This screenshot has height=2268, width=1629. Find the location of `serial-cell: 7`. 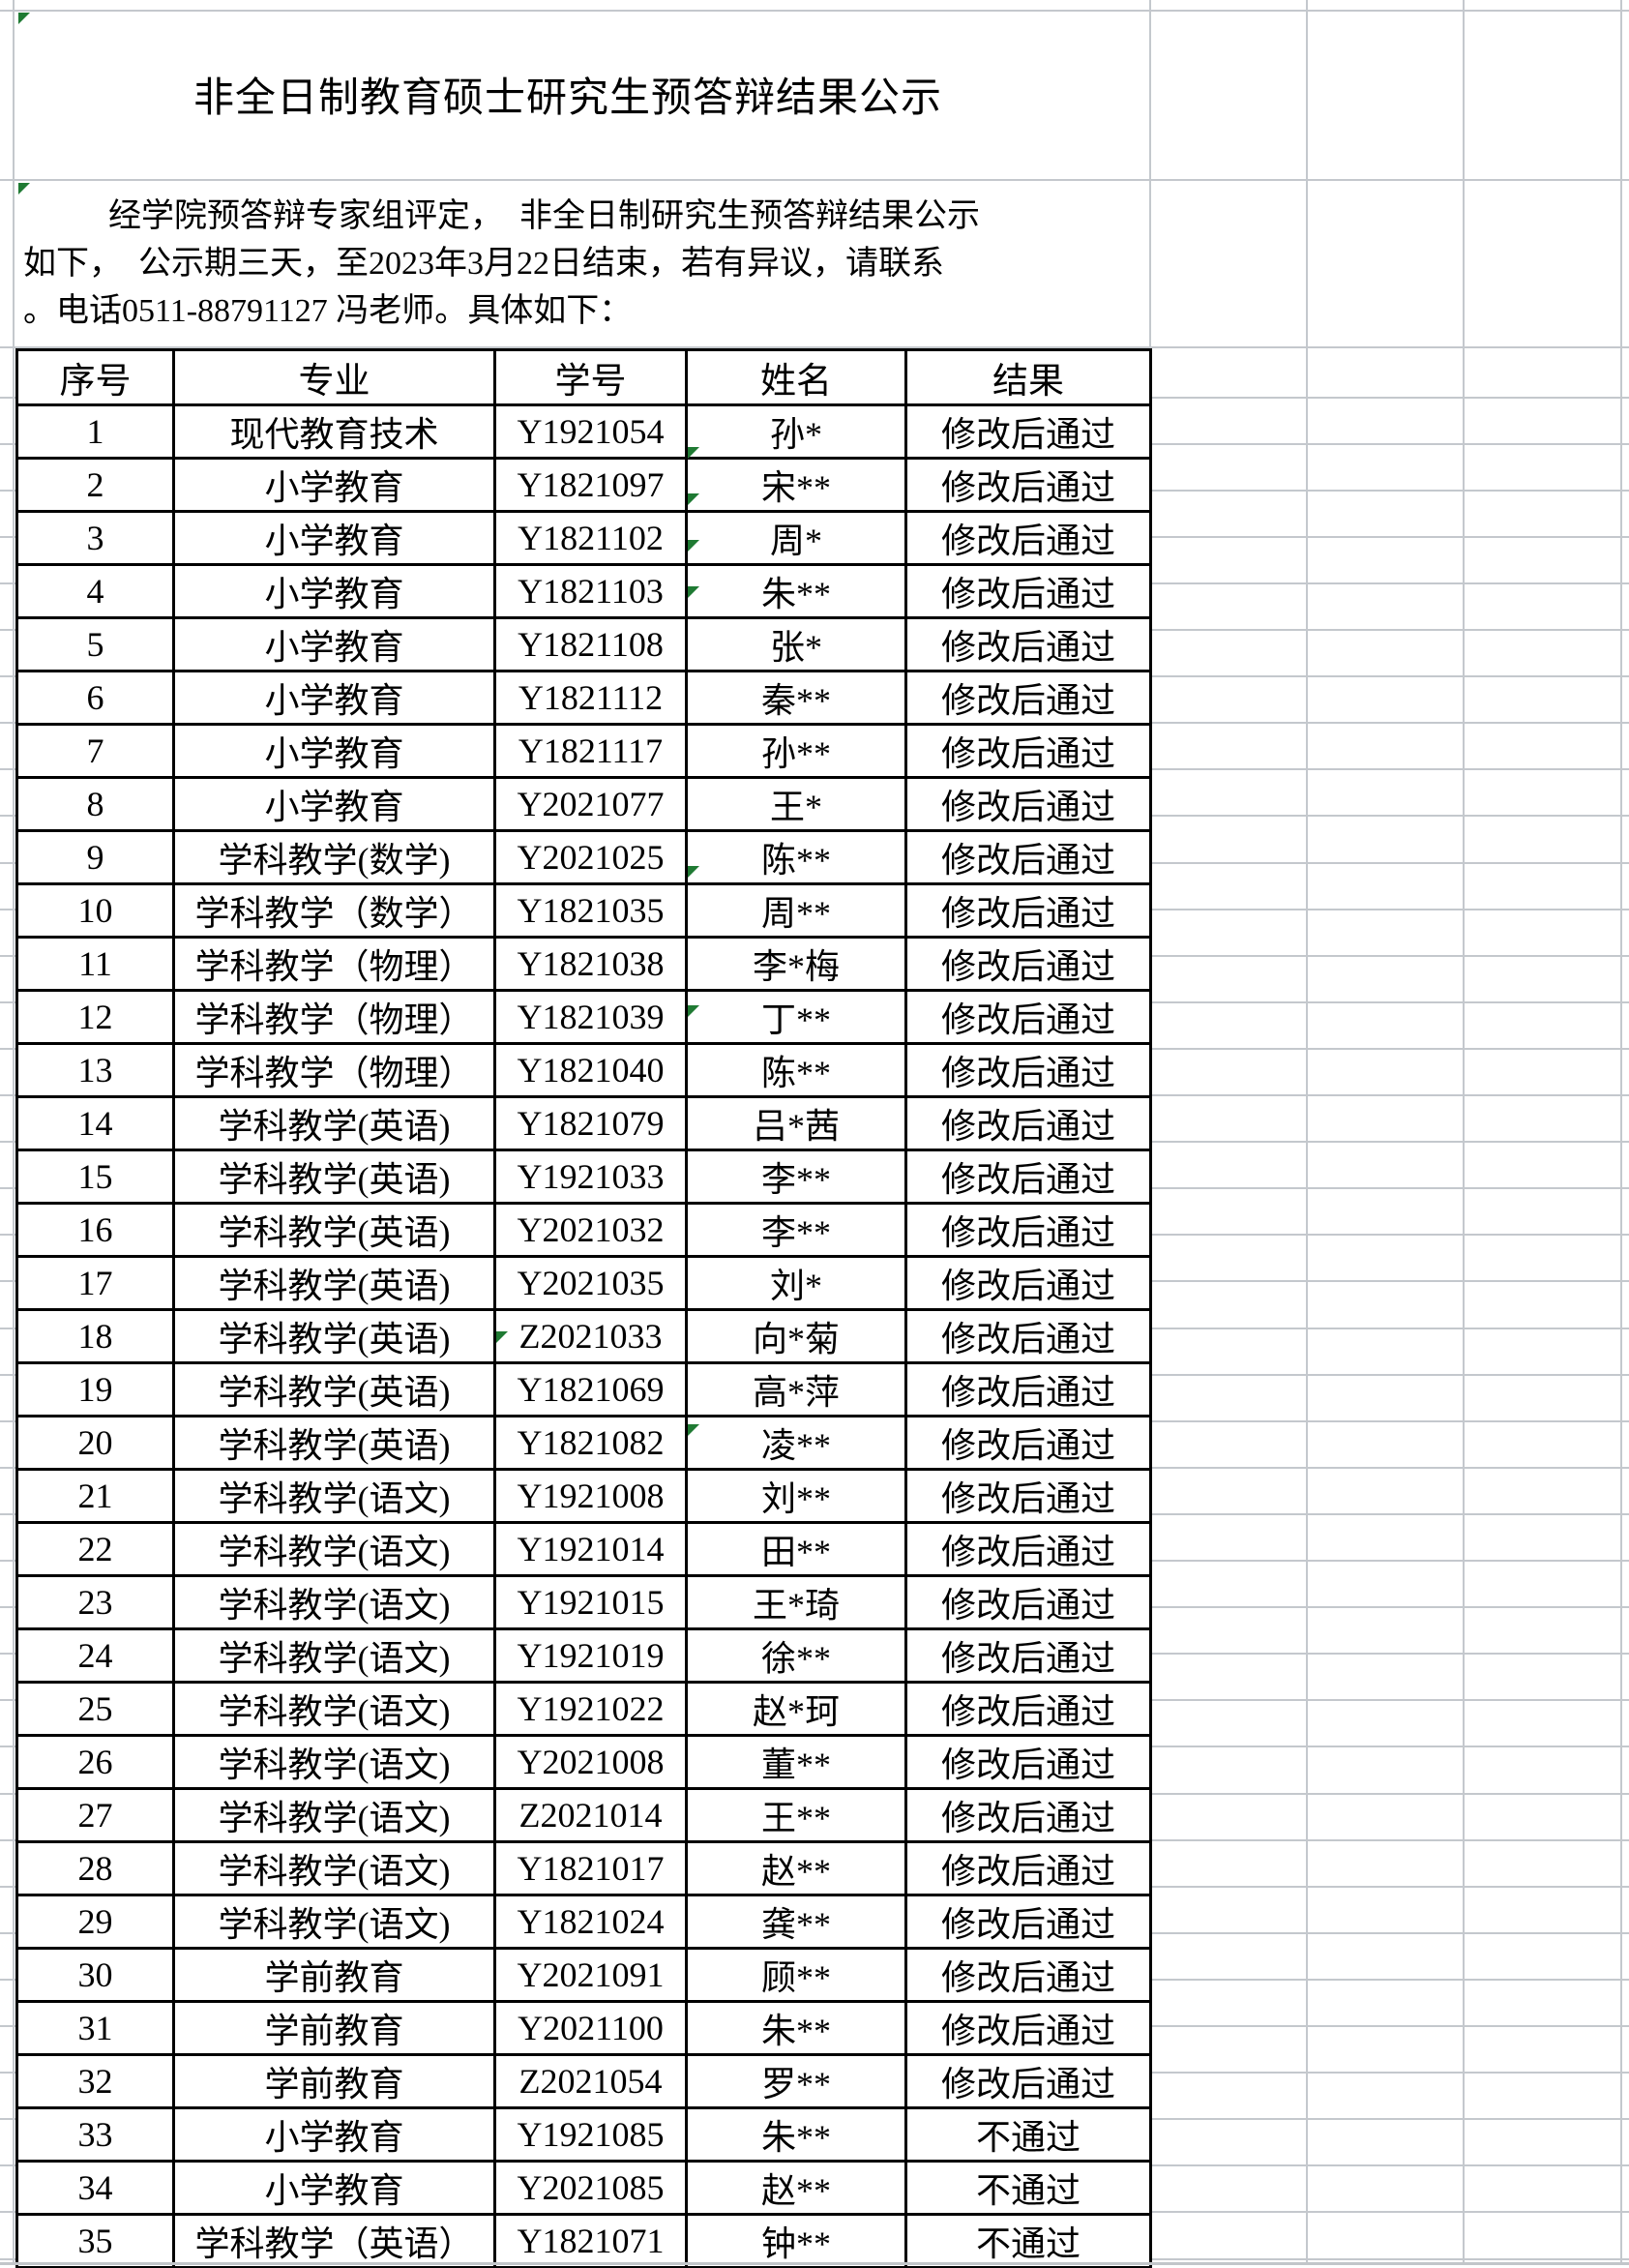

serial-cell: 7 is located at coordinates (95, 751).